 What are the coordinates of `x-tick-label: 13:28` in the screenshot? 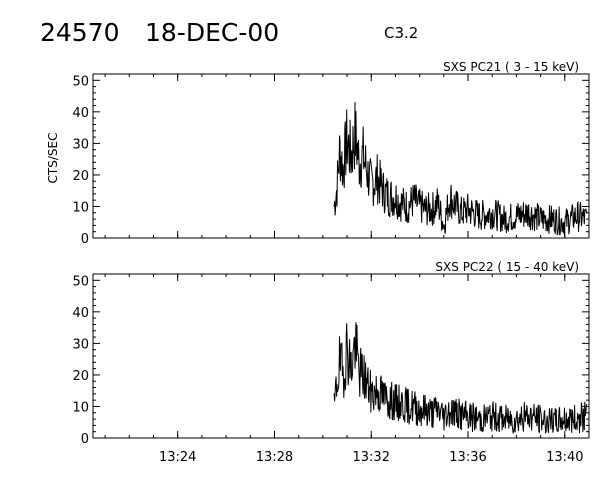 It's located at (274, 457).